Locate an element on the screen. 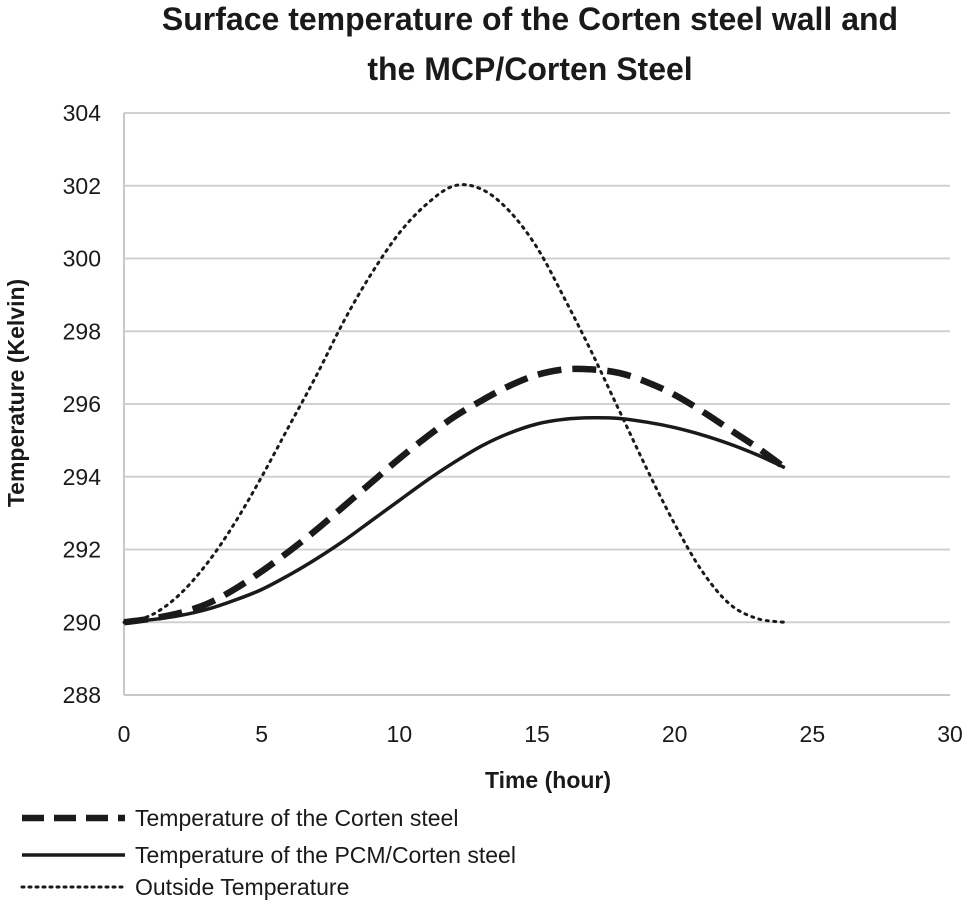  y-tick-label: 298 is located at coordinates (82, 331).